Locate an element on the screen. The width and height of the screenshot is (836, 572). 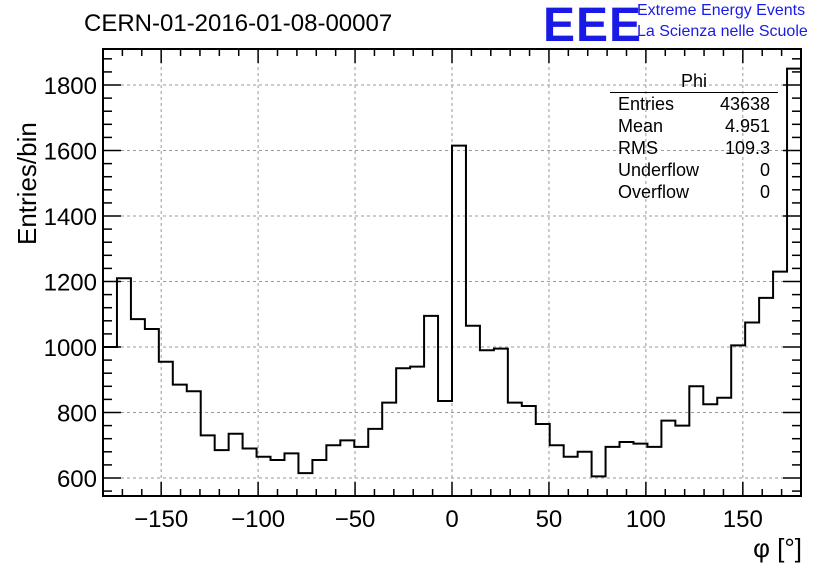
y-tick-label: 800 is located at coordinates (77, 413).